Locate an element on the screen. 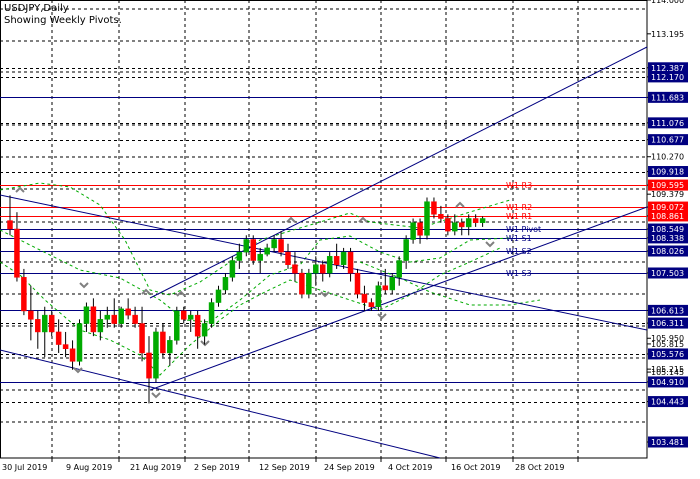  price-tick-label: 111.683 is located at coordinates (667, 97).